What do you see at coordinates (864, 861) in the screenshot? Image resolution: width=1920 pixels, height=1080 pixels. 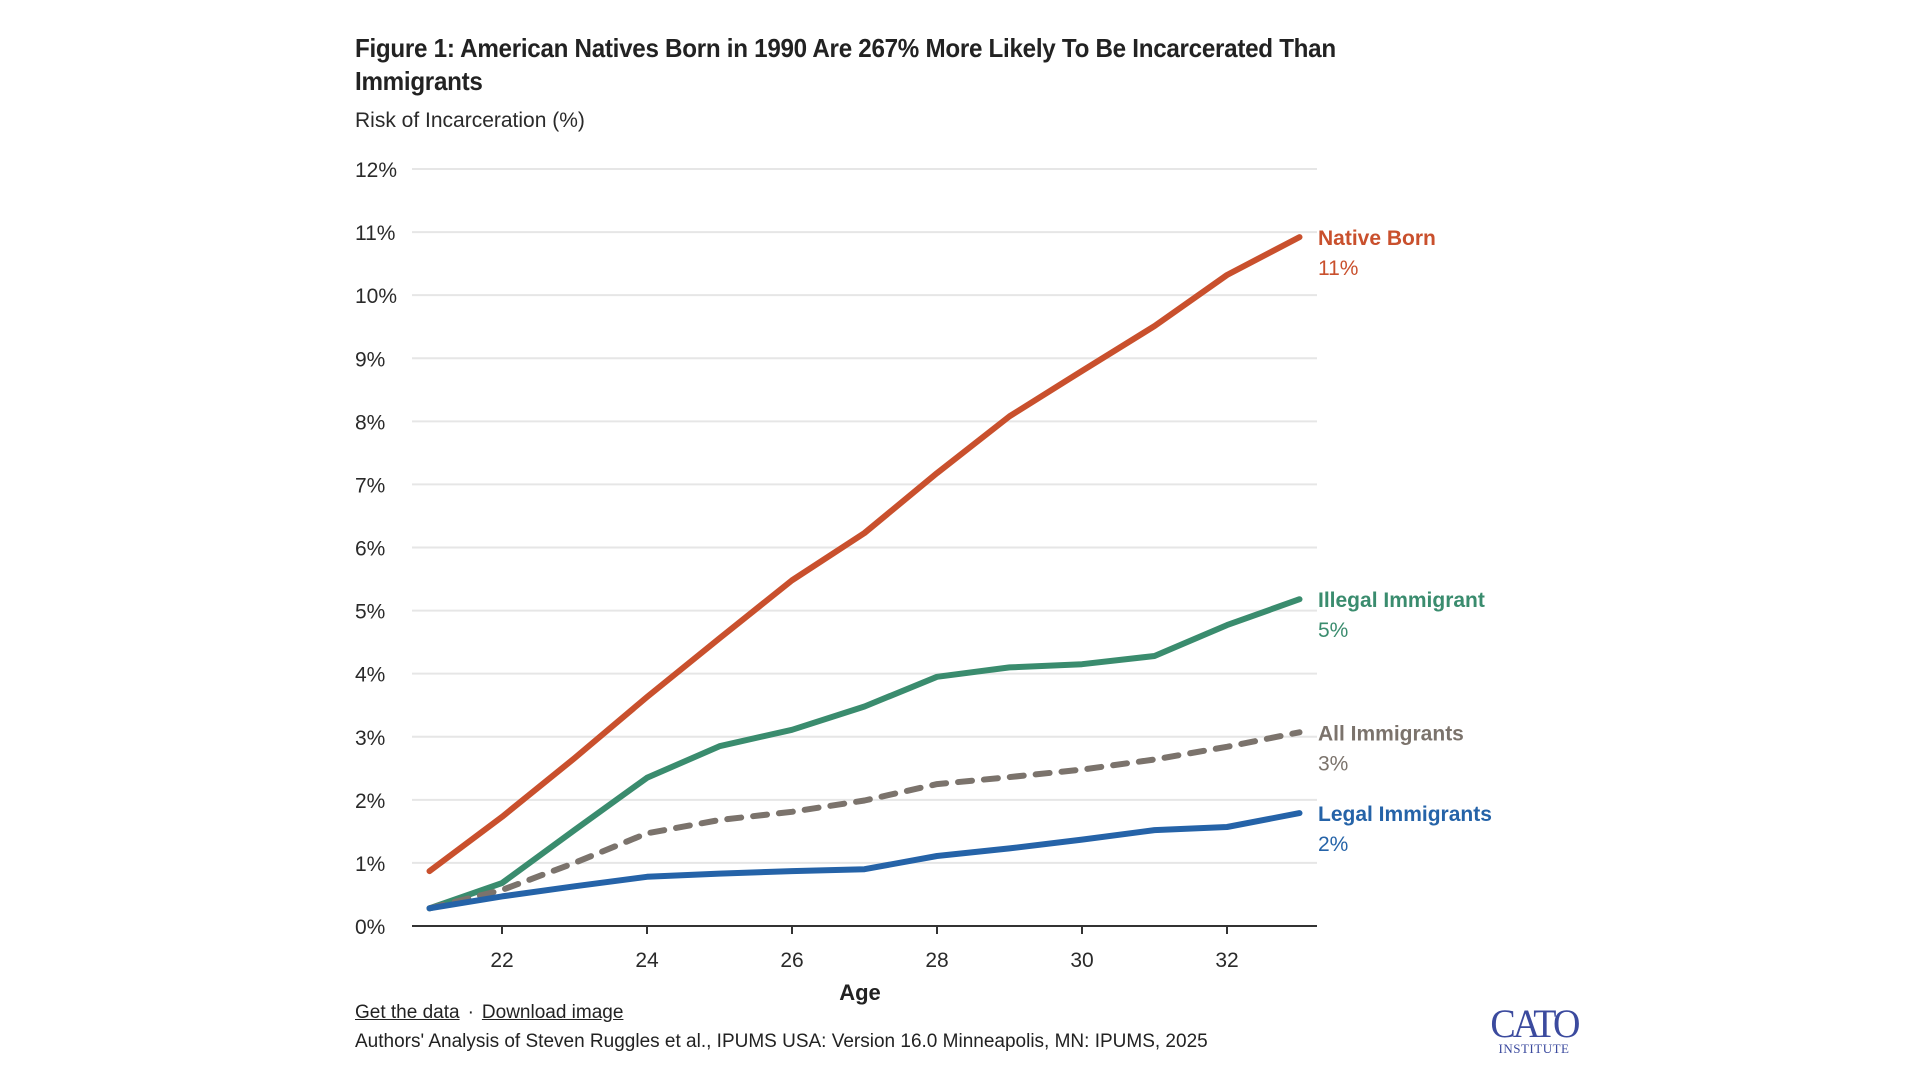 I see `series-line-legal-immigrants` at bounding box center [864, 861].